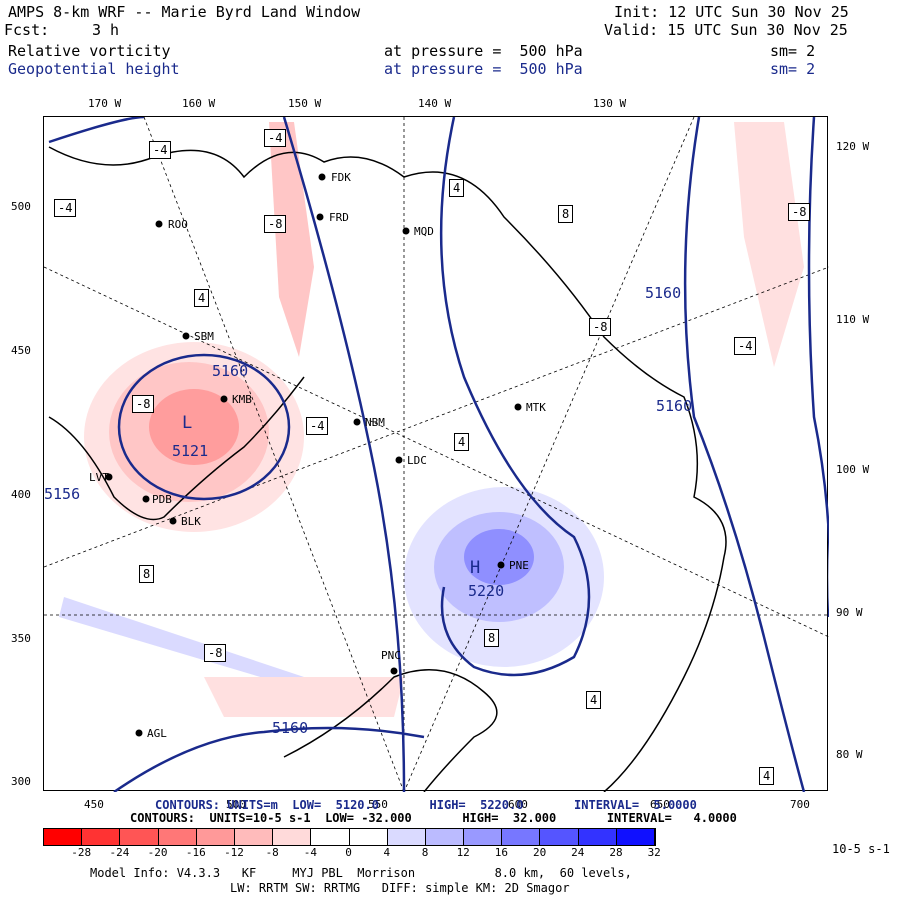 The width and height of the screenshot is (900, 900). Describe the element at coordinates (375, 422) in the screenshot. I see `station-label: NBM` at that location.